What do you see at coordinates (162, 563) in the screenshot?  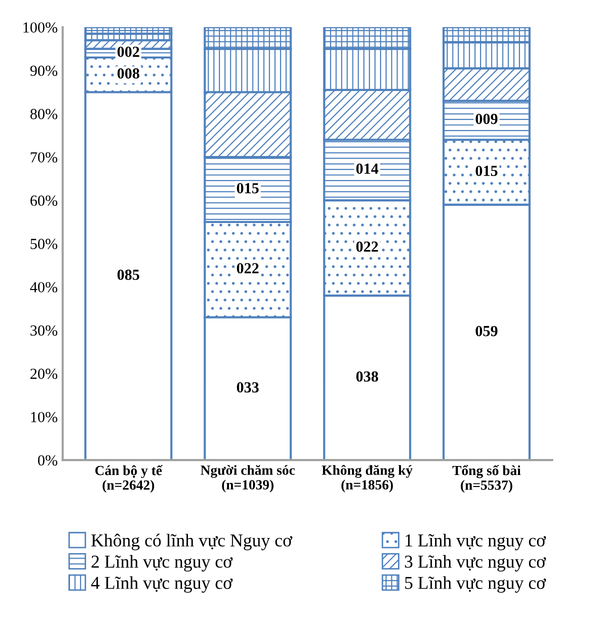 I see `legend-label: 2 Lĩnh vực nguy cơ` at bounding box center [162, 563].